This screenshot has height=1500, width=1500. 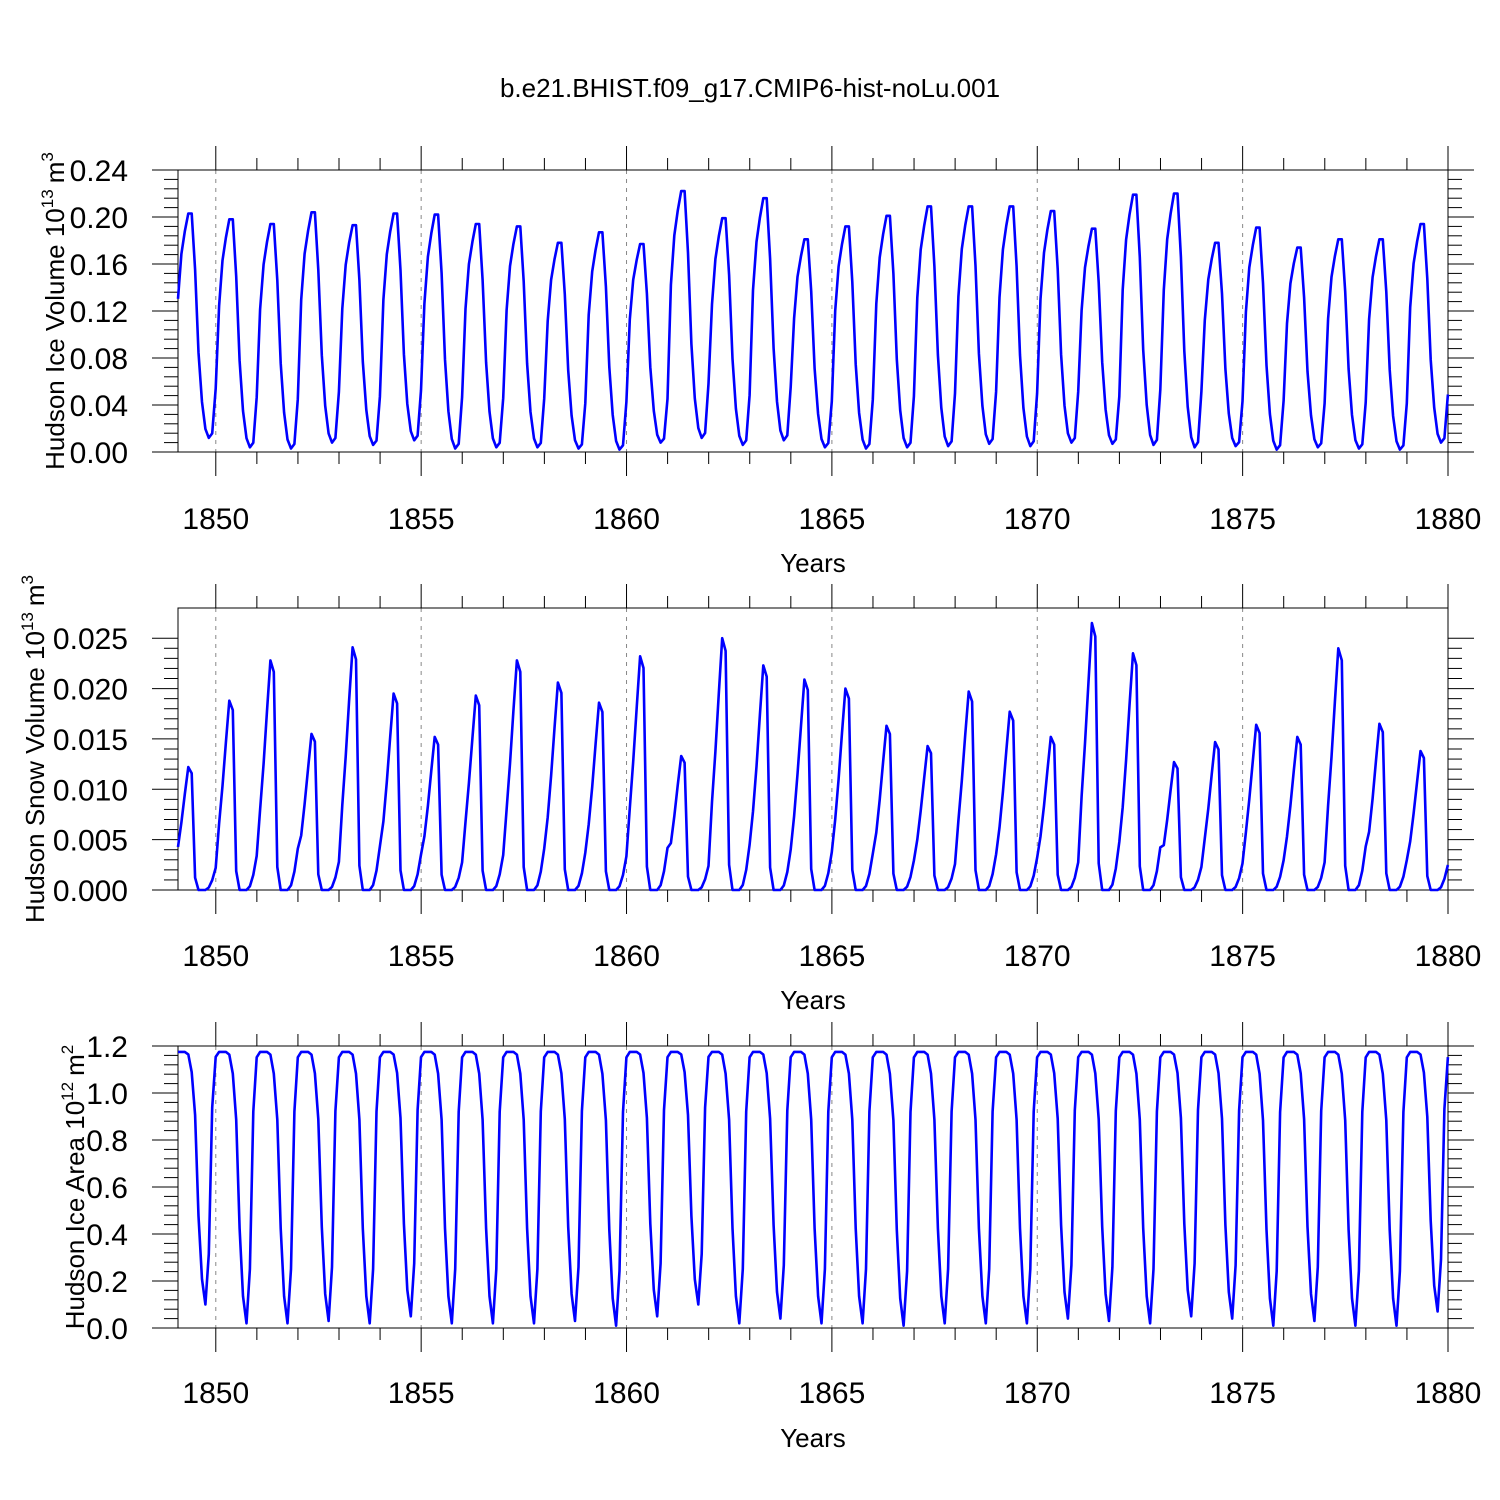 I want to click on figure-title: b.e21.BHIST.f09_g17.CMIP6-hist-noLu.001, so click(x=750, y=88).